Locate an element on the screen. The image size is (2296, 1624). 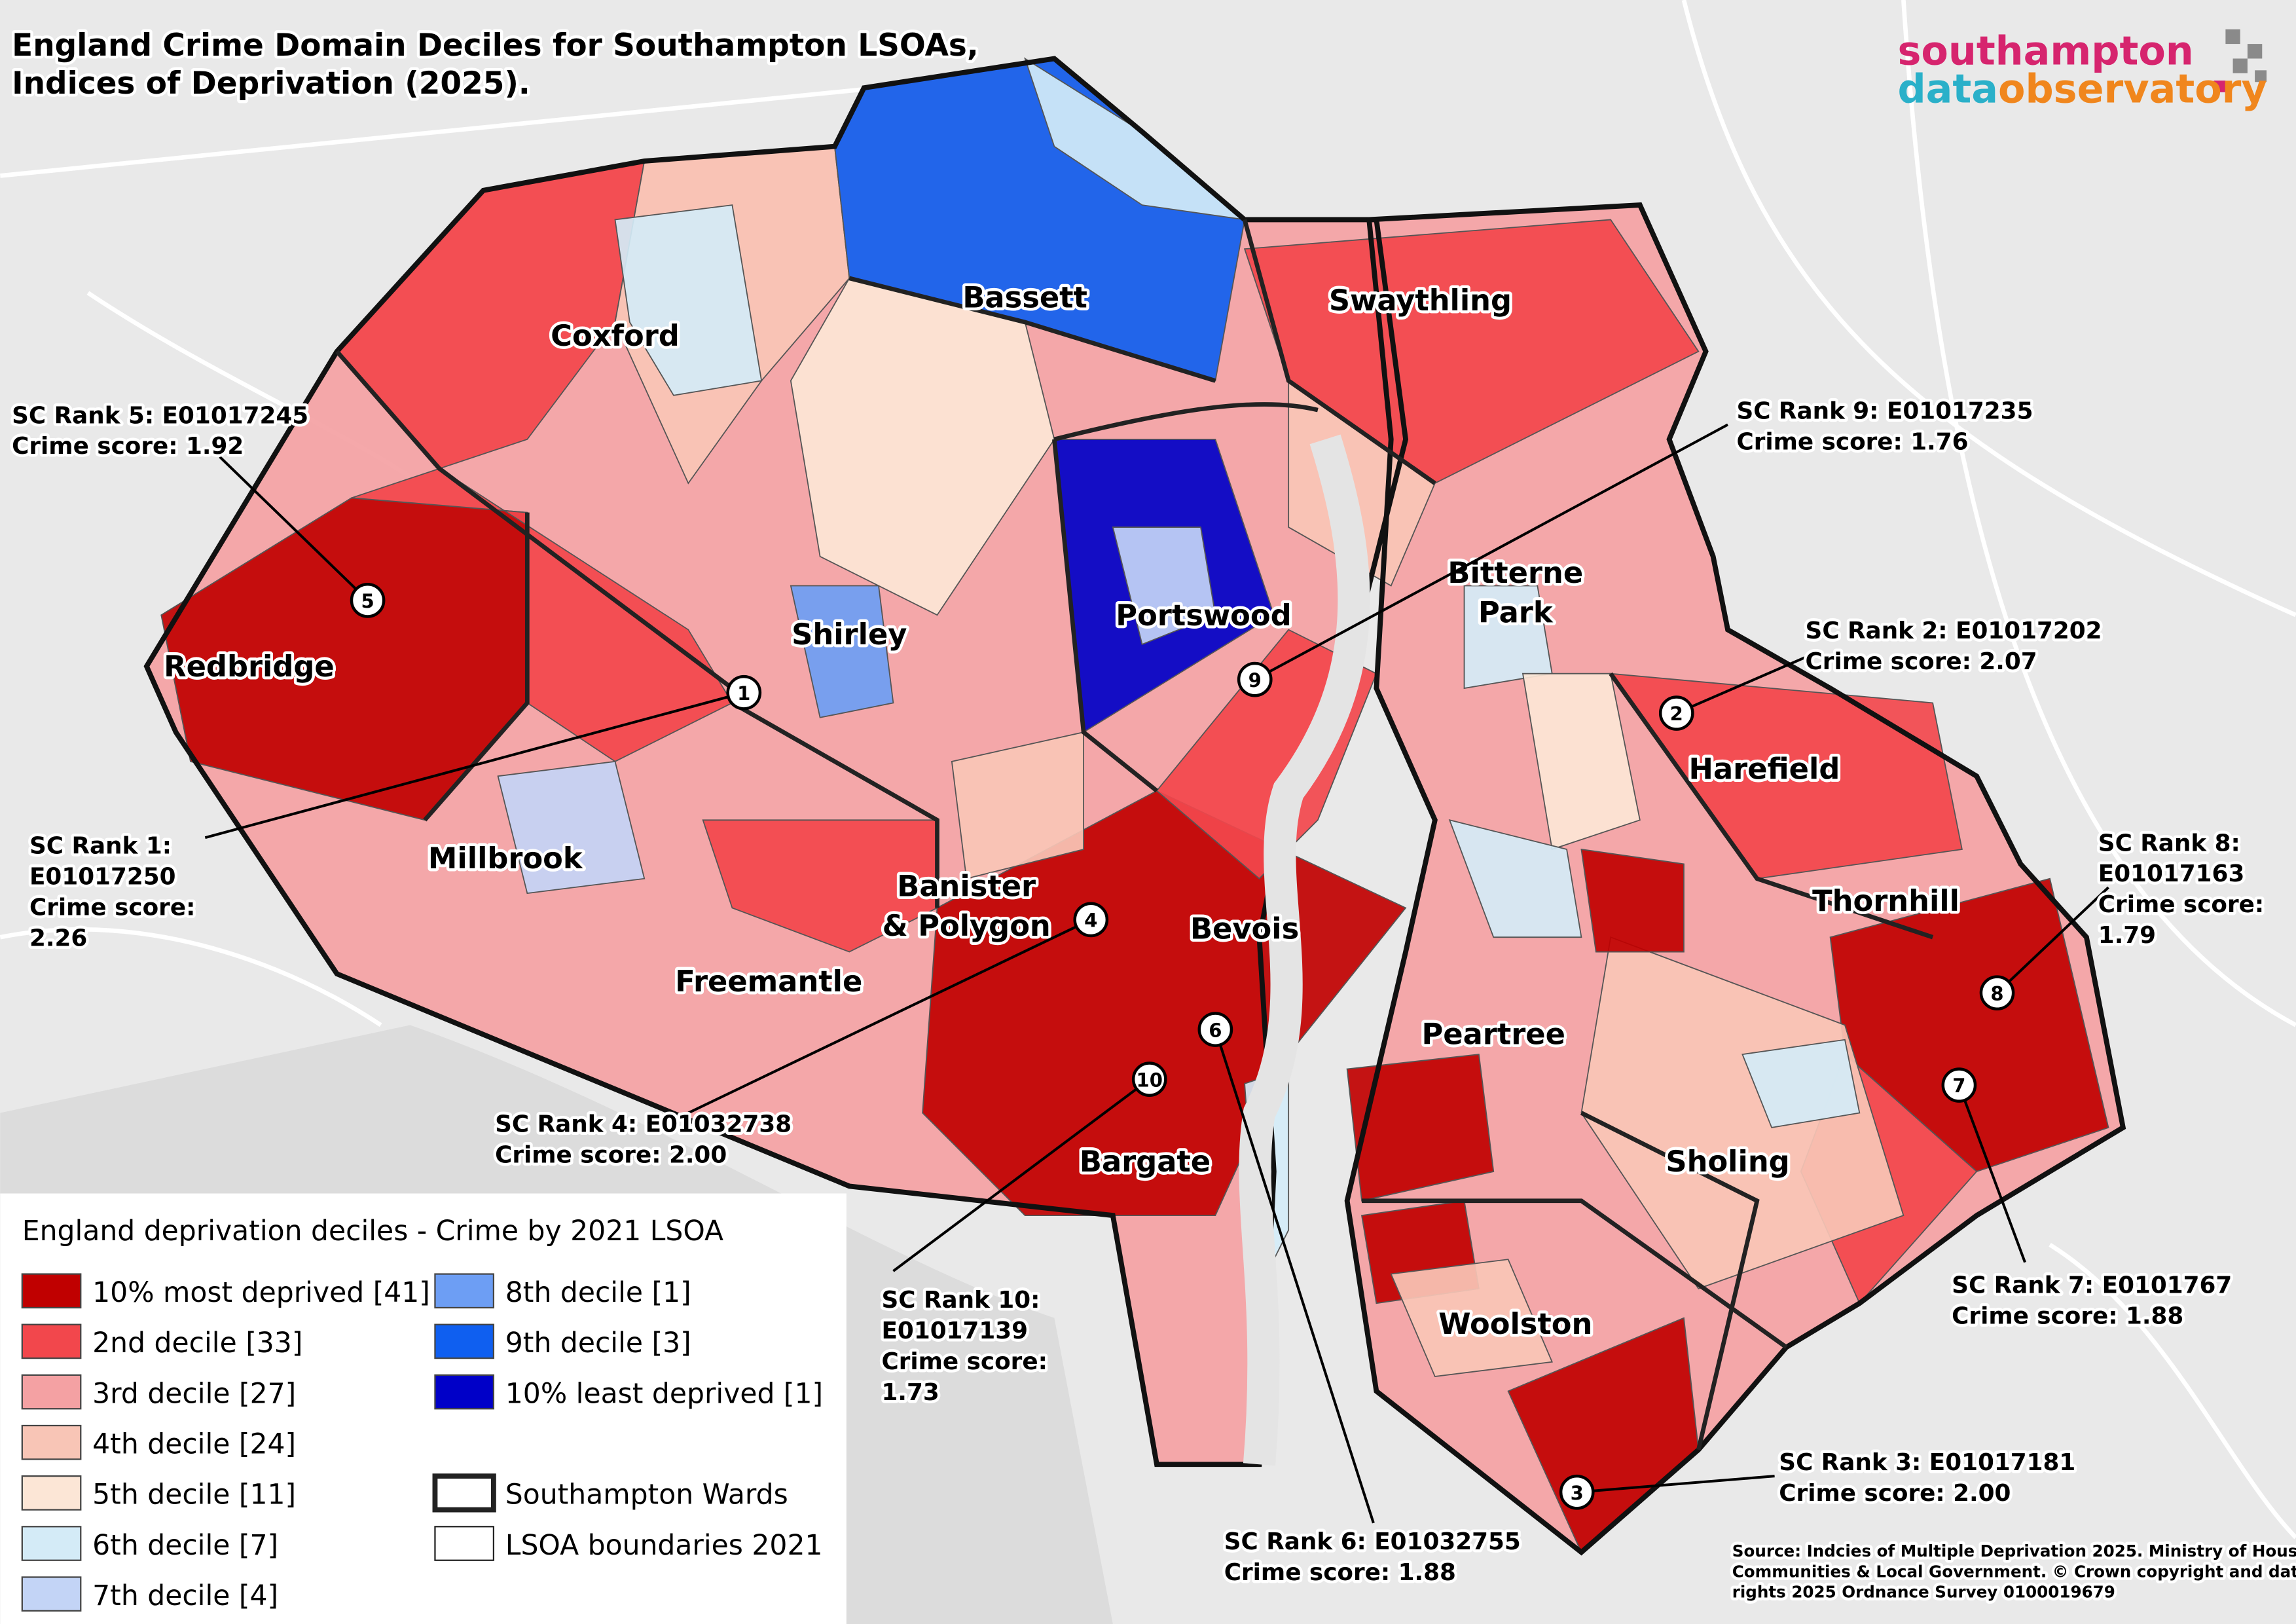
rank-marker-label: 4 is located at coordinates (1090, 921).